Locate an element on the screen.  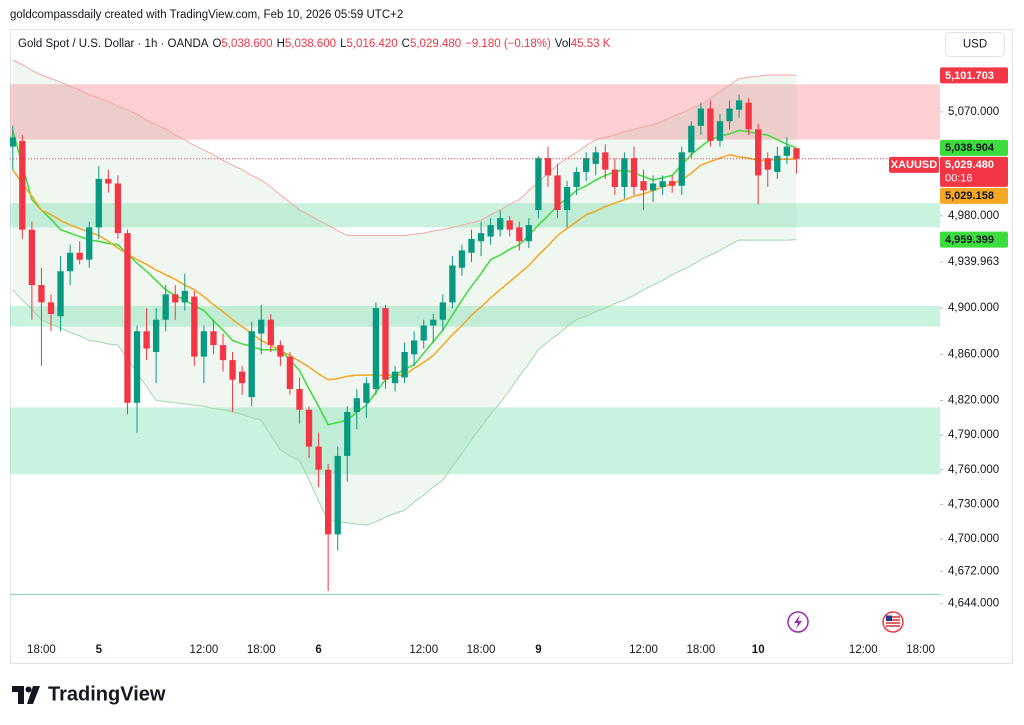
legend-key: L is located at coordinates (343, 44).